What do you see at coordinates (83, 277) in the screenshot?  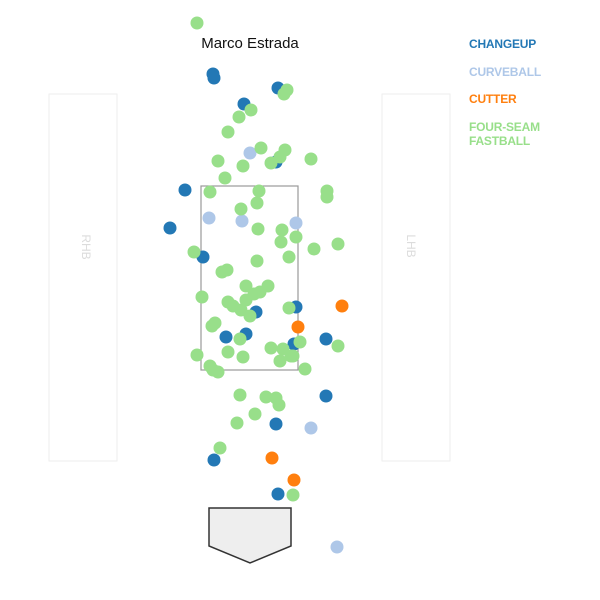 I see `left-batter-box` at bounding box center [83, 277].